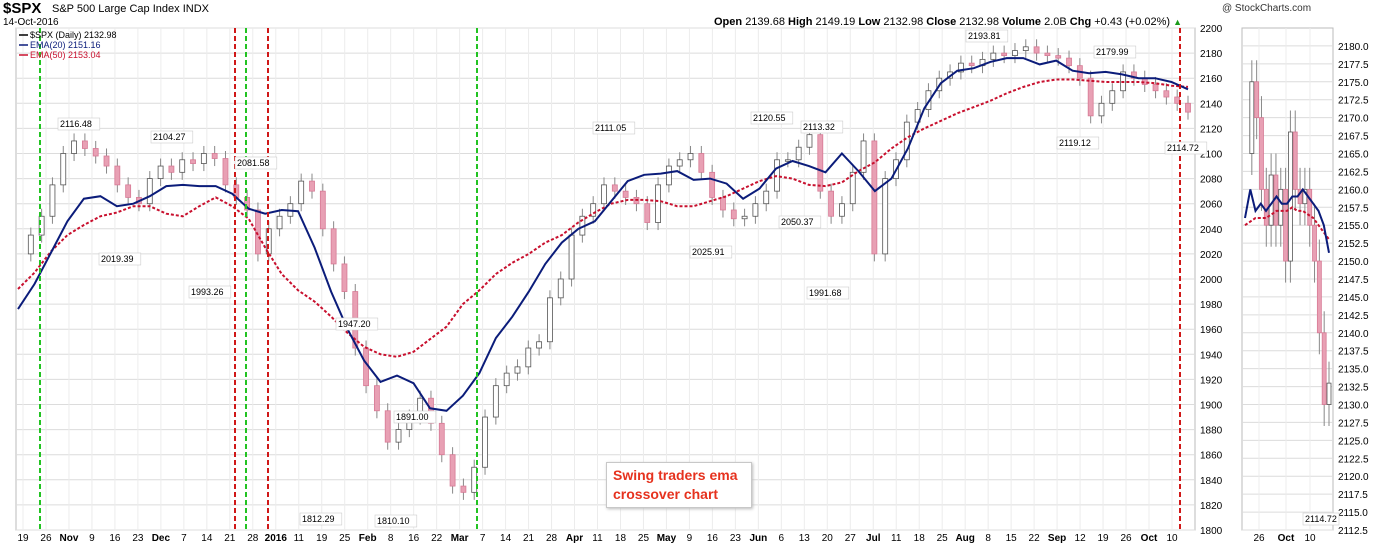 The height and width of the screenshot is (546, 1390). What do you see at coordinates (1211, 205) in the screenshot?
I see `y-tick-label: 2060` at bounding box center [1211, 205].